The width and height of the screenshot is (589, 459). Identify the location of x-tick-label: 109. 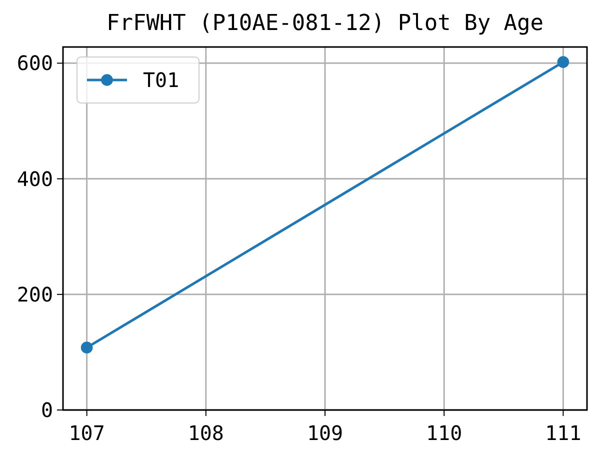
(325, 433).